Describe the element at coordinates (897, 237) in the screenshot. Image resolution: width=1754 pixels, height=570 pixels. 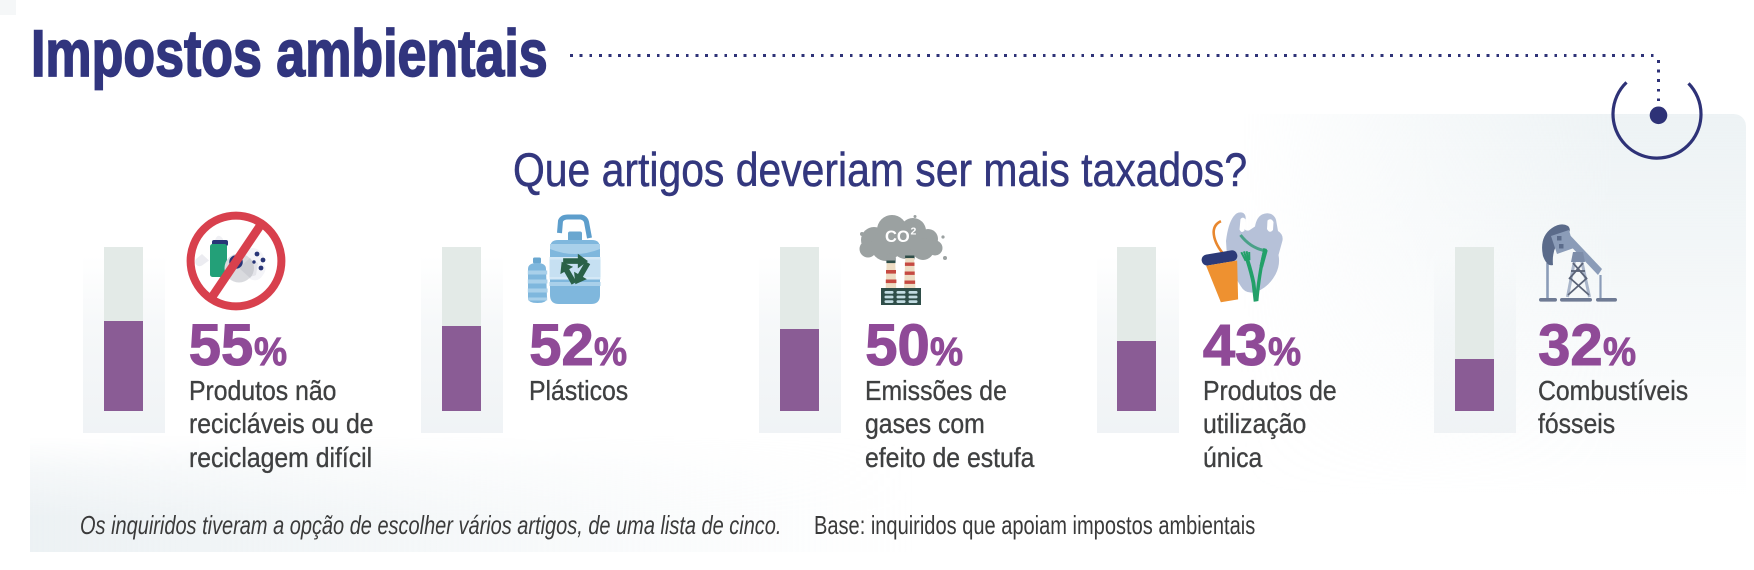
I see `svg-text: CO` at that location.